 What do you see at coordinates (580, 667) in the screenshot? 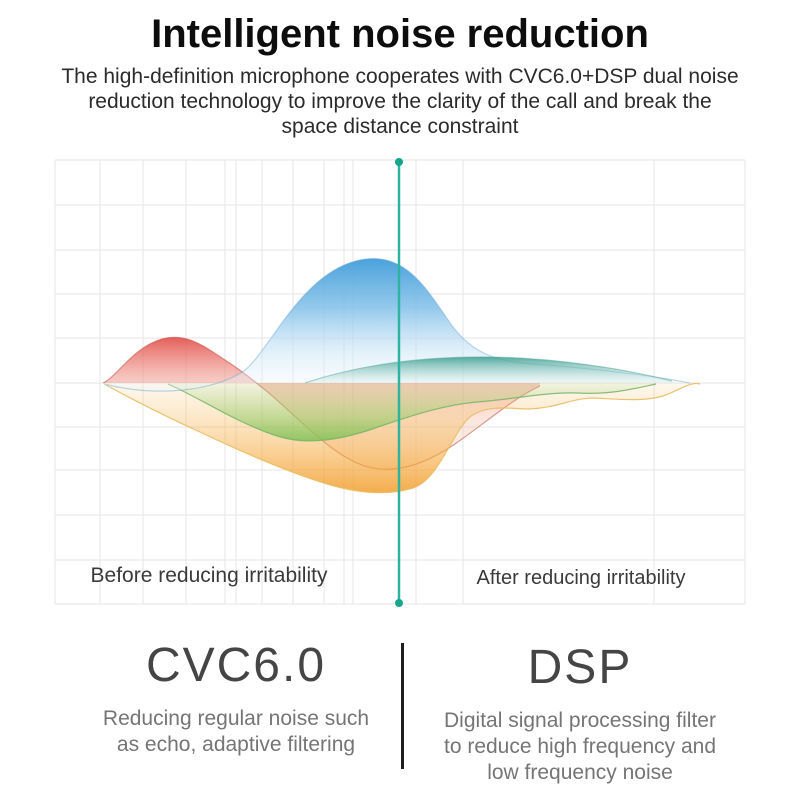
I see `dsp-title: DSP` at bounding box center [580, 667].